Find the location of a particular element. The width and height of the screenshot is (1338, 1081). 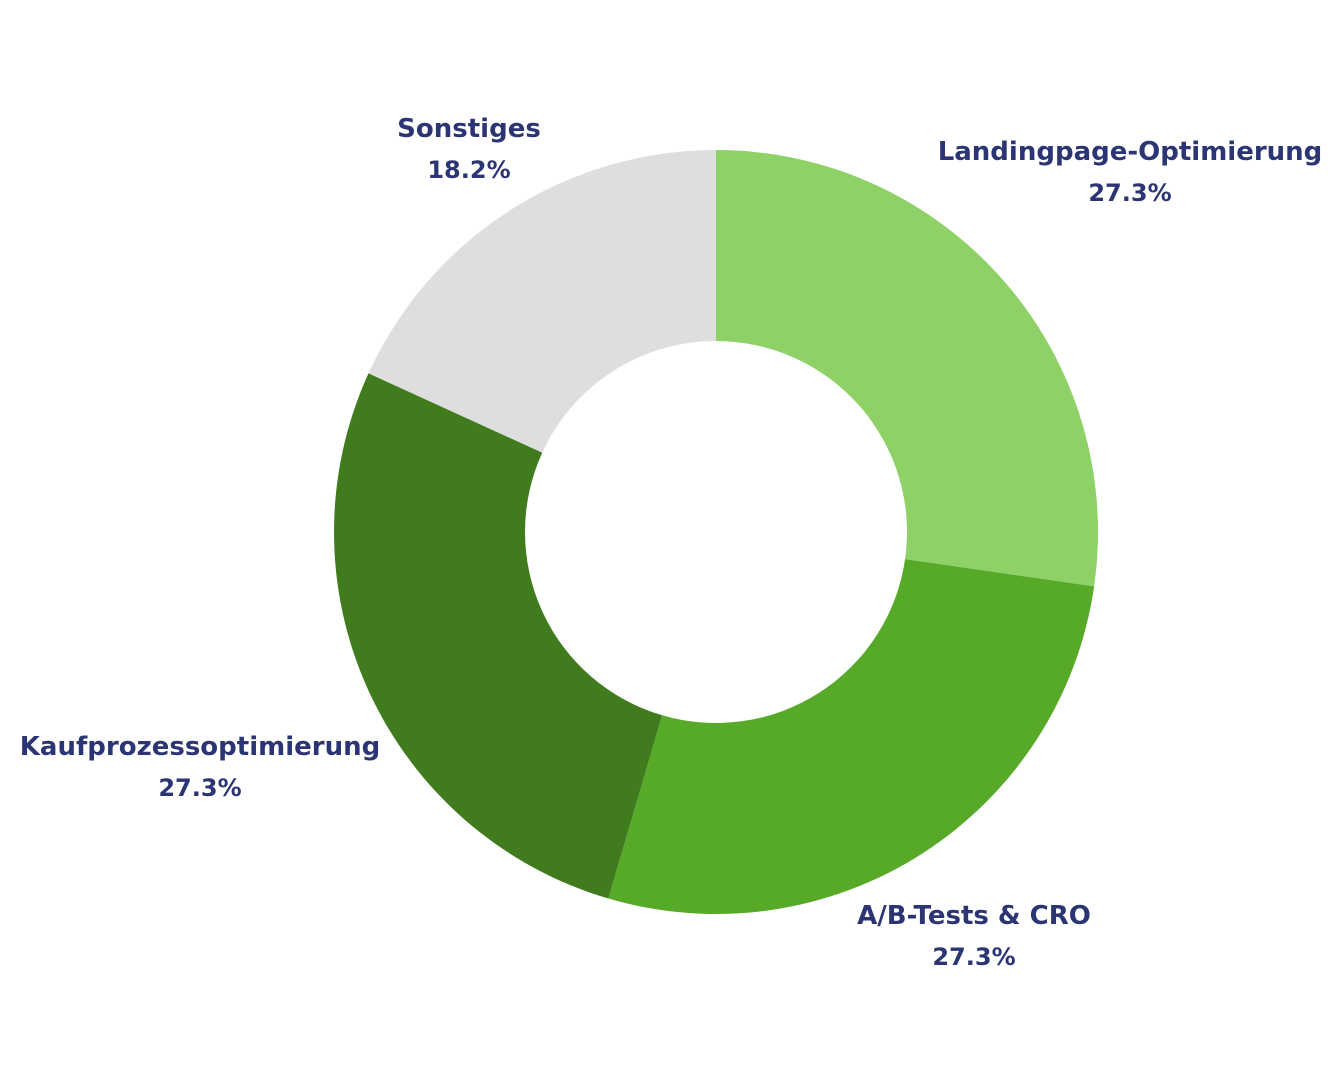

slice-label-name-1: Landingpage-Optimierung is located at coordinates (1130, 152).